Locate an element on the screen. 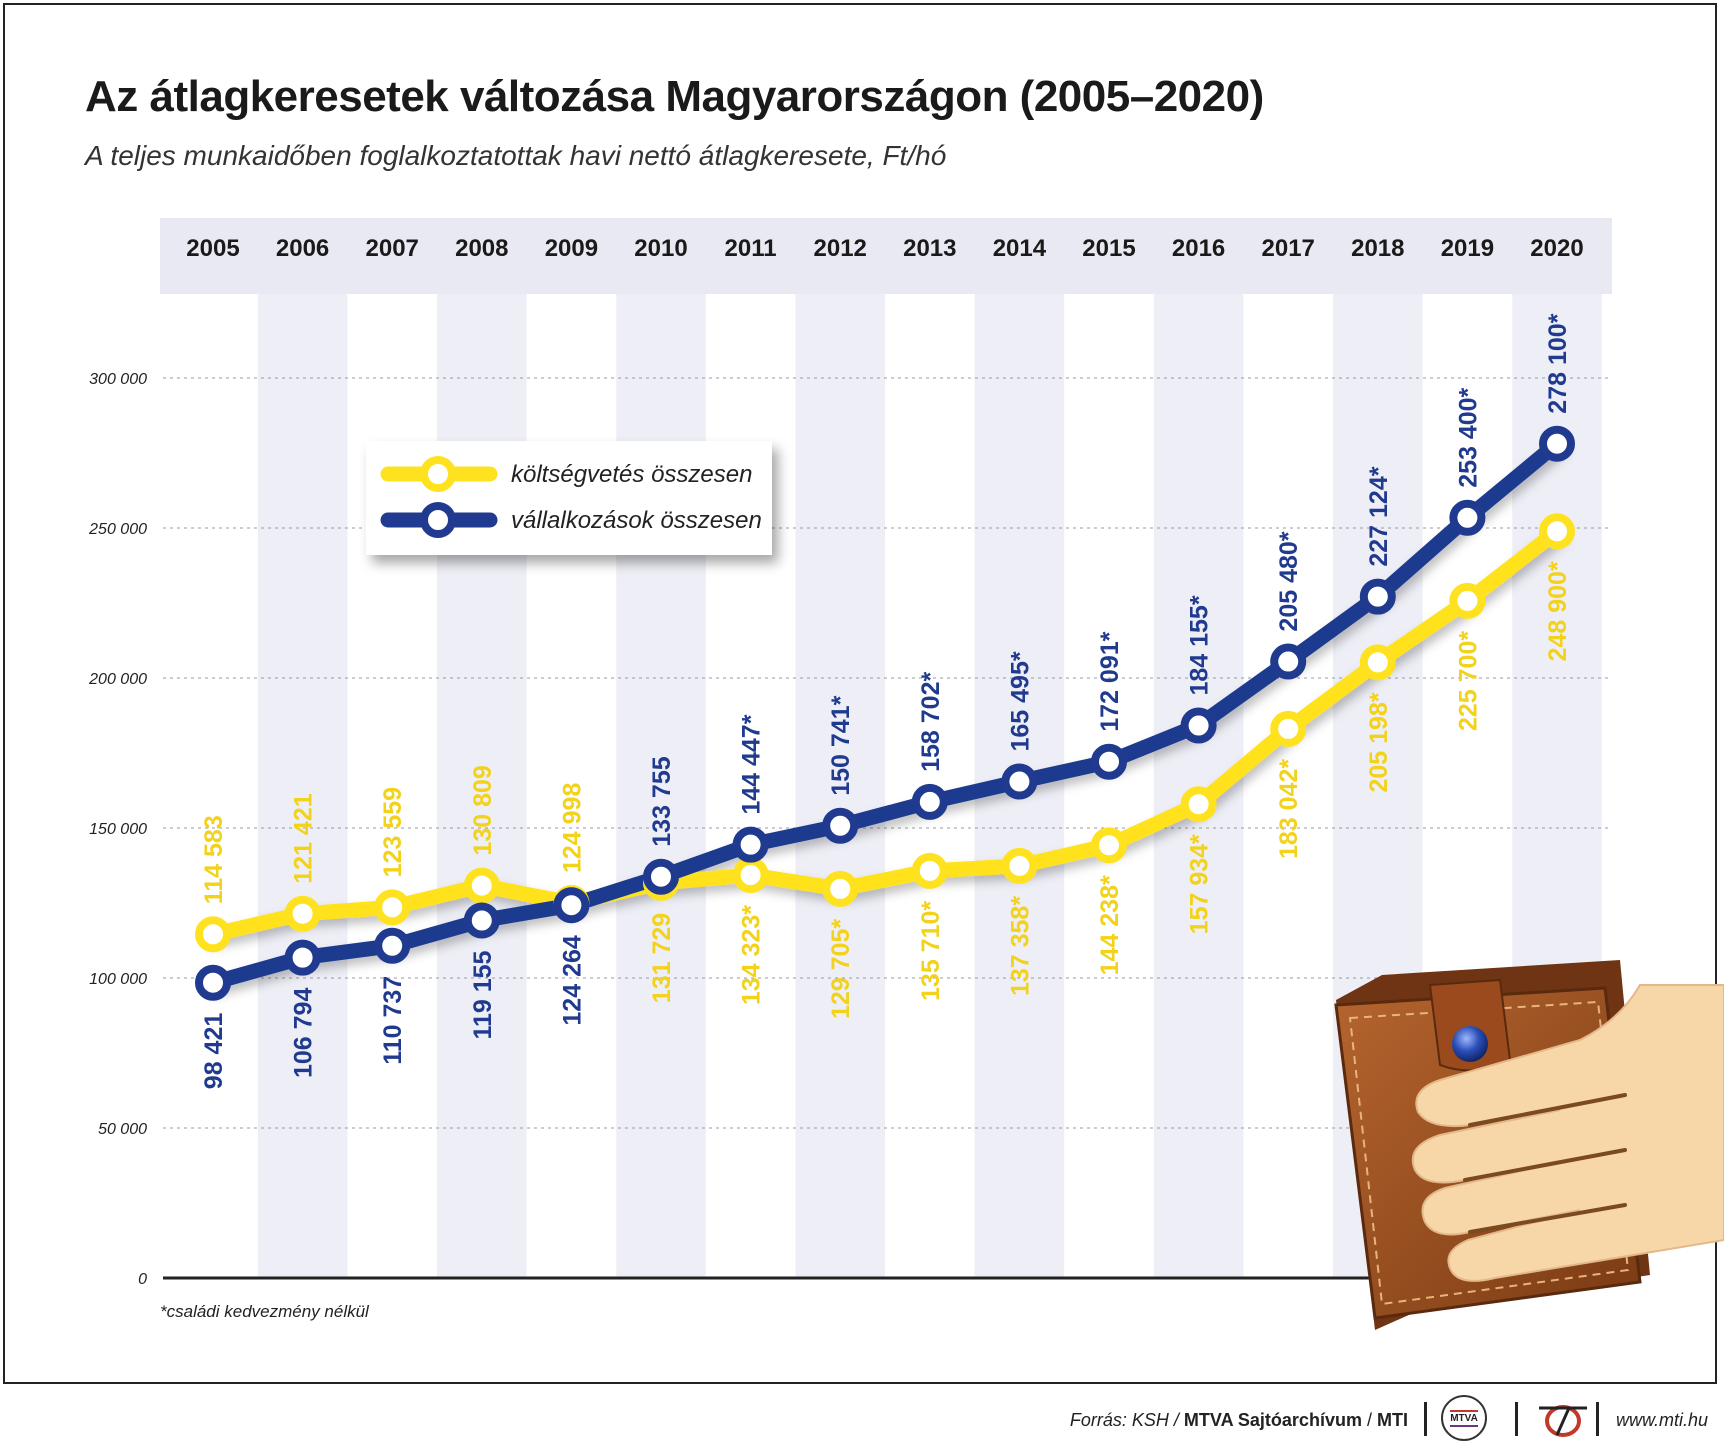  data-point-vallalkozasok-2017 is located at coordinates (1288, 661).